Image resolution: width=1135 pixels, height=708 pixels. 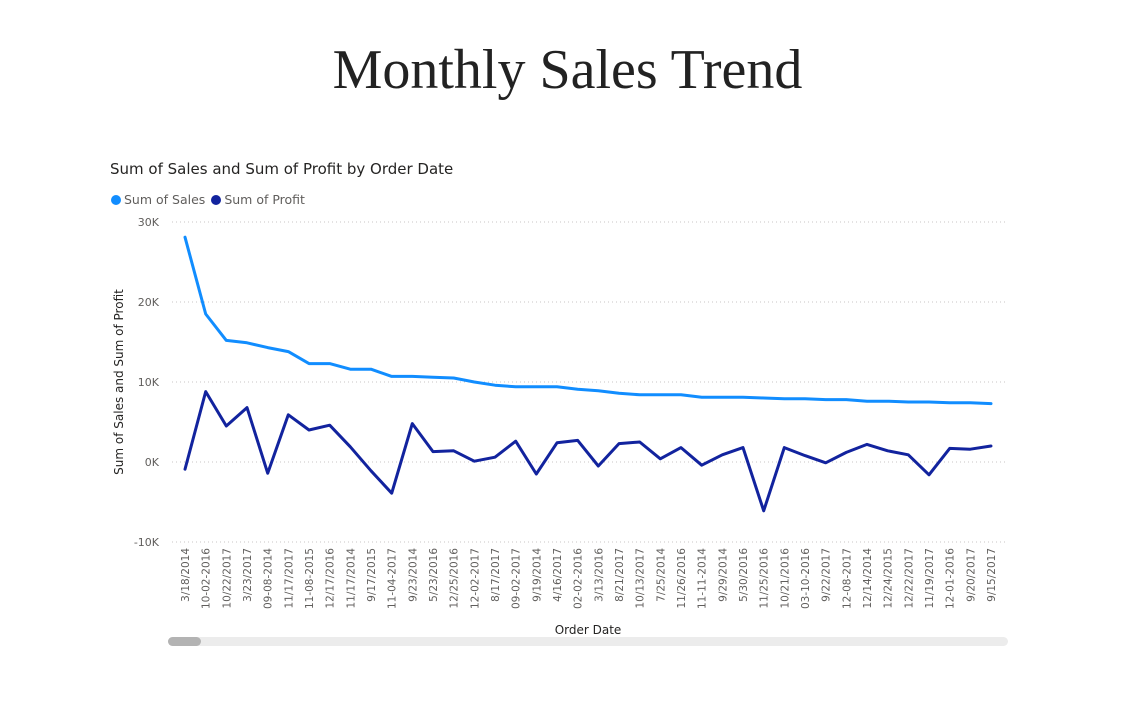 What do you see at coordinates (289, 578) in the screenshot?
I see `x-tick-label: 11/17/2017` at bounding box center [289, 578].